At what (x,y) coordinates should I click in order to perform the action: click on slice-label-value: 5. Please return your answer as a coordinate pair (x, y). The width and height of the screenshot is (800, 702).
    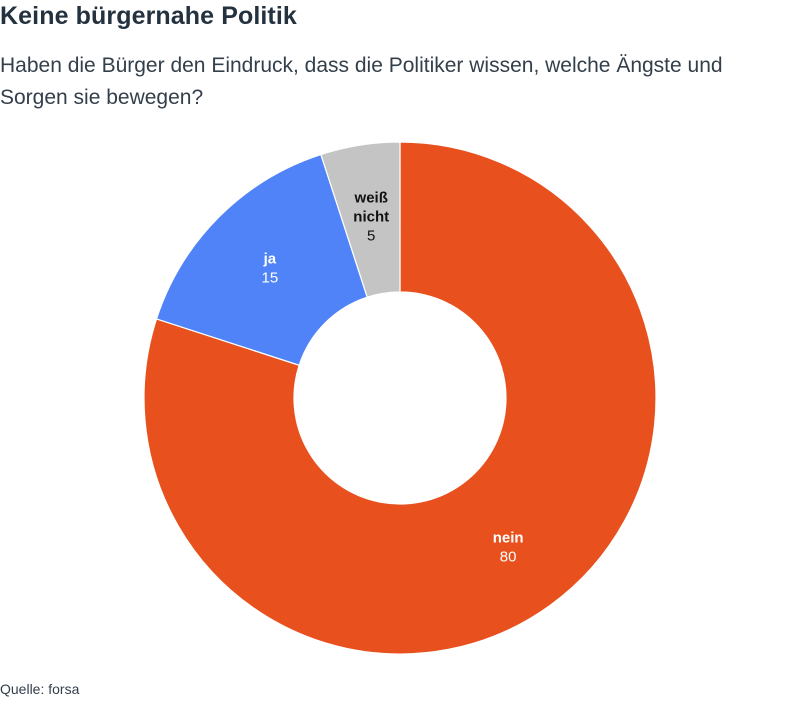
    Looking at the image, I should click on (371, 235).